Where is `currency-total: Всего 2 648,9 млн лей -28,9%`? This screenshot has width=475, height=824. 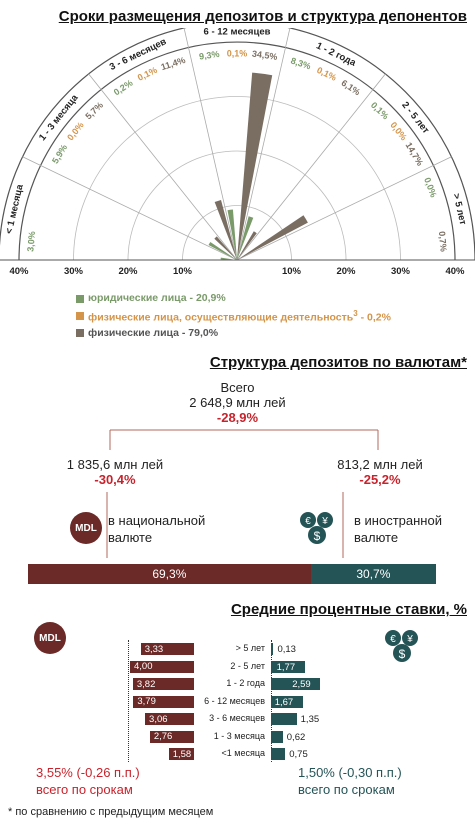
currency-total: Всего 2 648,9 млн лей -28,9% is located at coordinates (237, 402).